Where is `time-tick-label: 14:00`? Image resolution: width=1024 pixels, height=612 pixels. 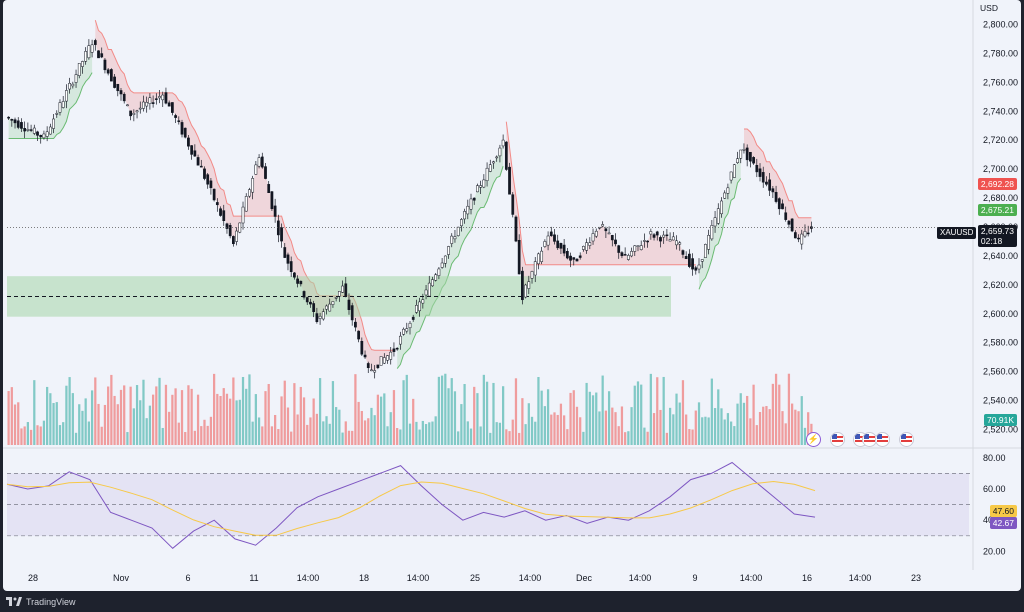
time-tick-label: 14:00 is located at coordinates (418, 578).